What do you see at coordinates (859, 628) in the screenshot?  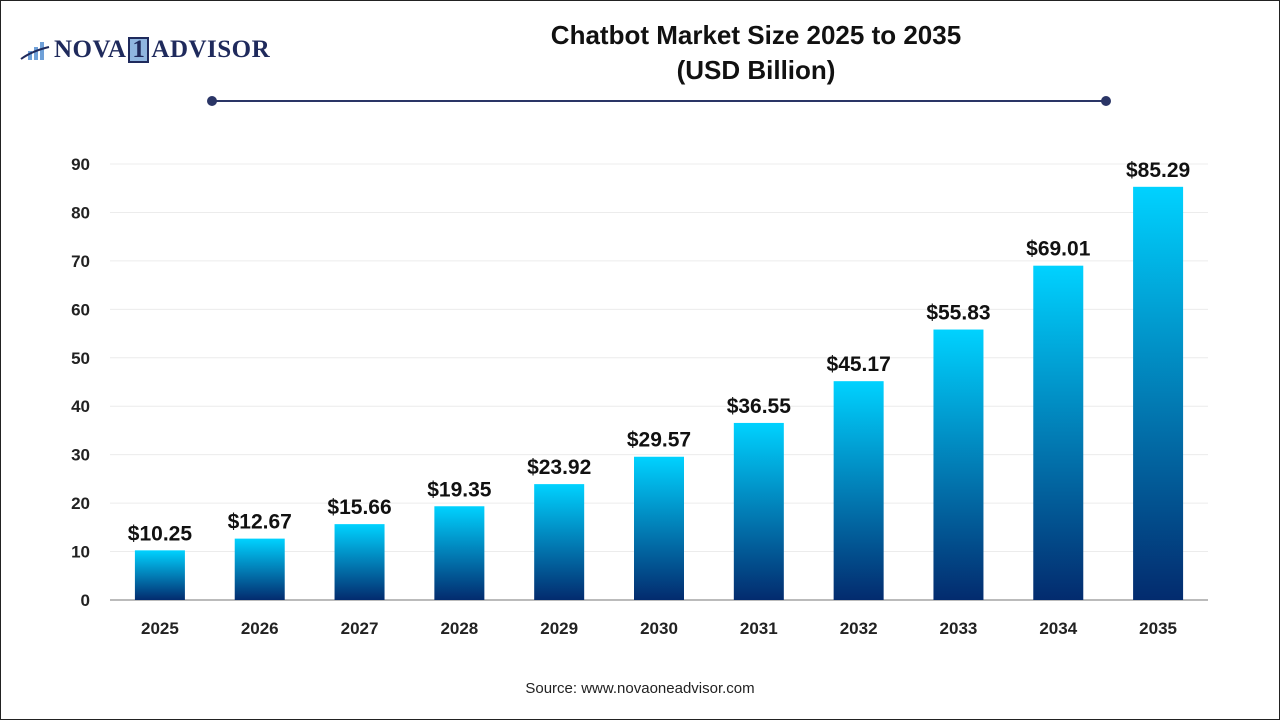 I see `x-tick-label: 2032` at bounding box center [859, 628].